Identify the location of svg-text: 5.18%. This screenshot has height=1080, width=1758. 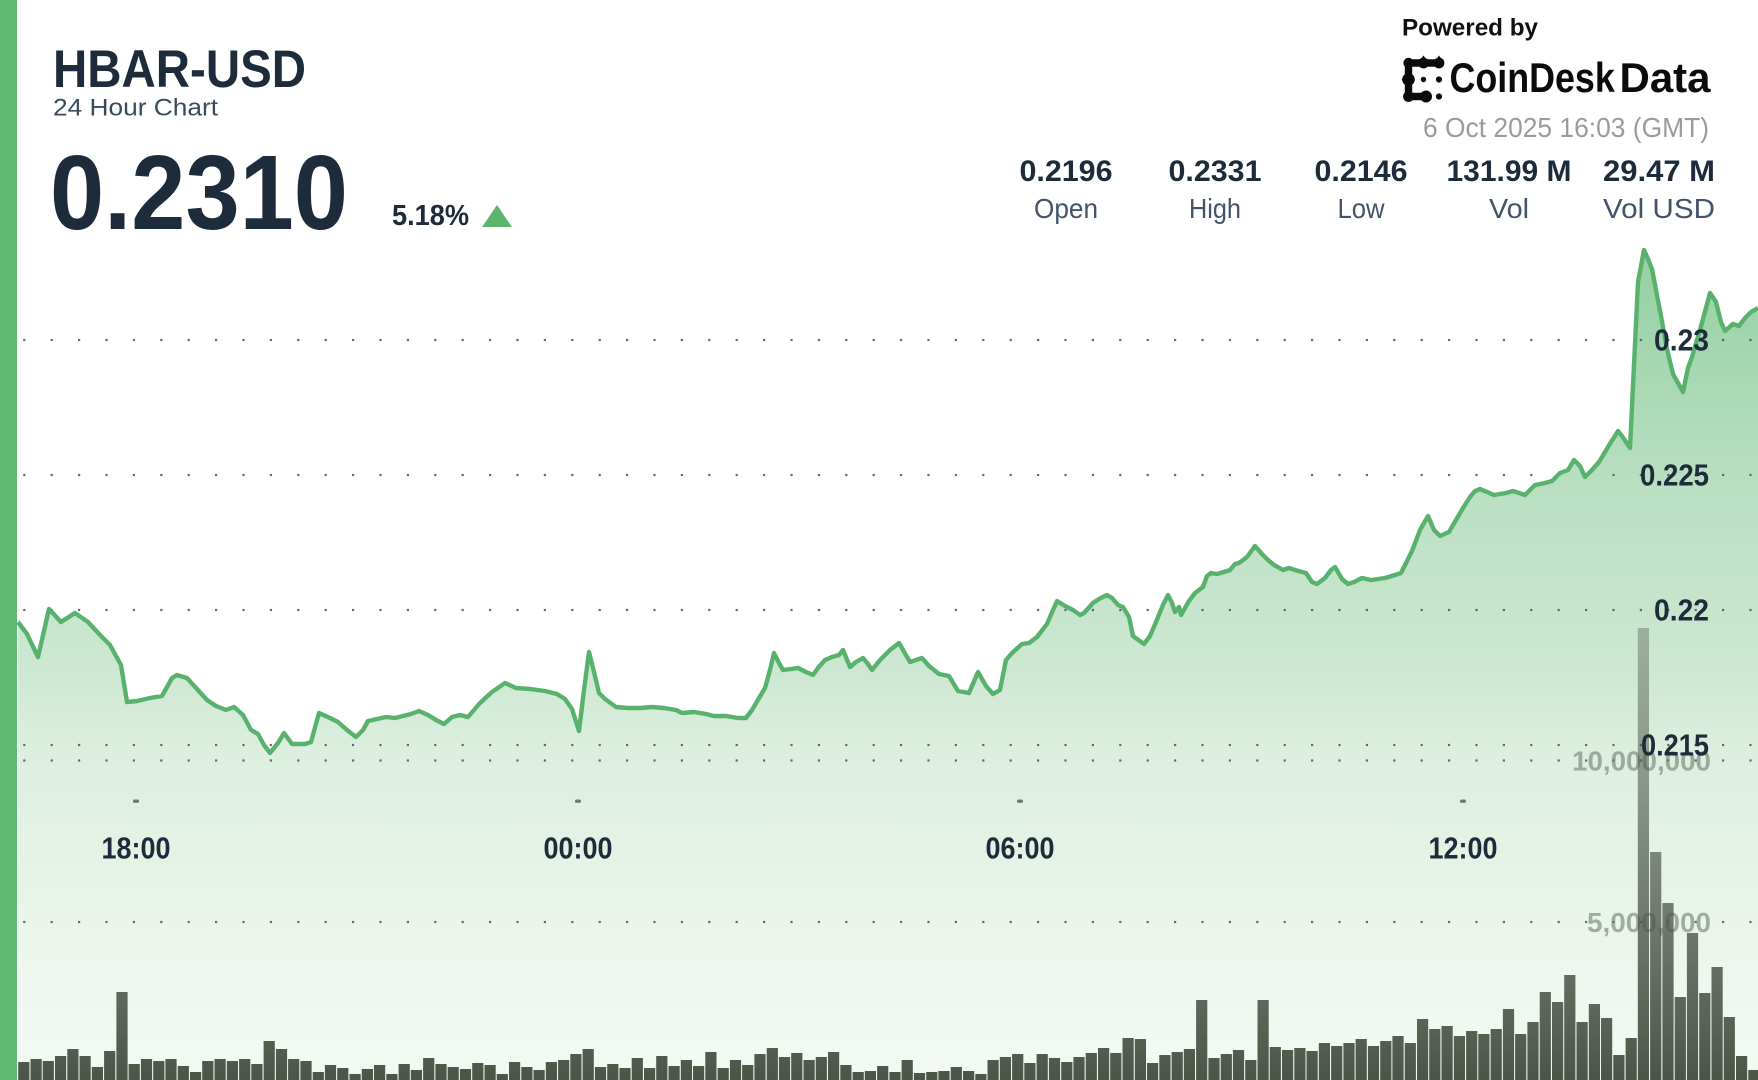
(430, 216).